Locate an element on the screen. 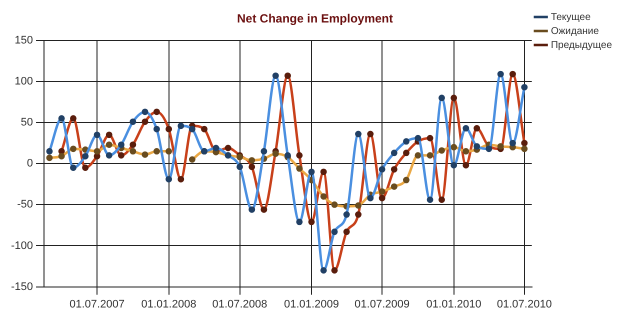  x-tick-label: 01.01.2010 is located at coordinates (454, 304).